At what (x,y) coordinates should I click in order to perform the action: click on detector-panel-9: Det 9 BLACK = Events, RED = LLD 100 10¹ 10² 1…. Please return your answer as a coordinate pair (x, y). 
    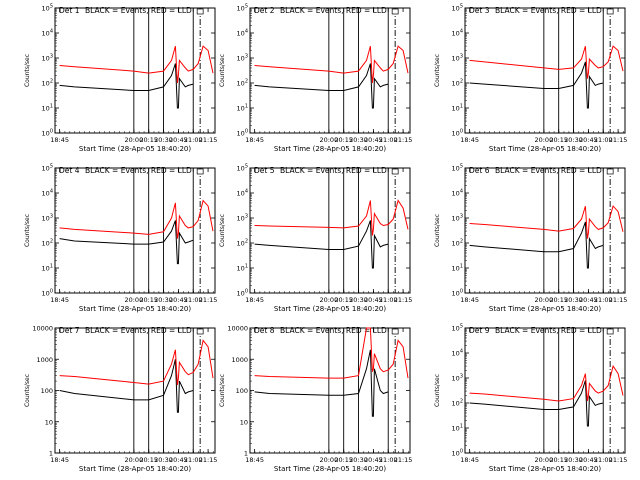
    Looking at the image, I should click on (530, 399).